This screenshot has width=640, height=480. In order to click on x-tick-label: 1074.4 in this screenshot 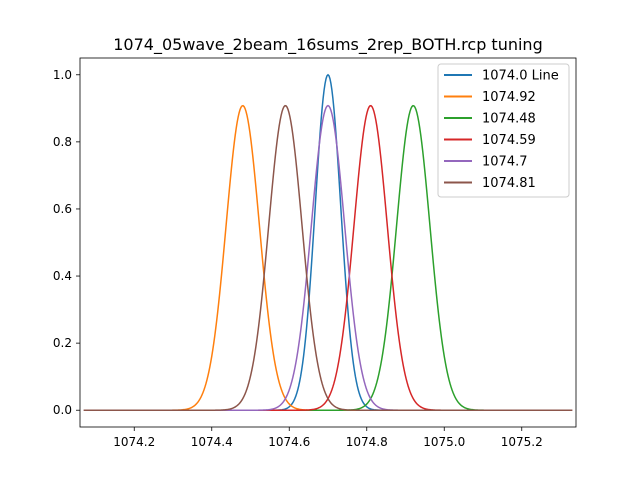, I will do `click(212, 442)`.